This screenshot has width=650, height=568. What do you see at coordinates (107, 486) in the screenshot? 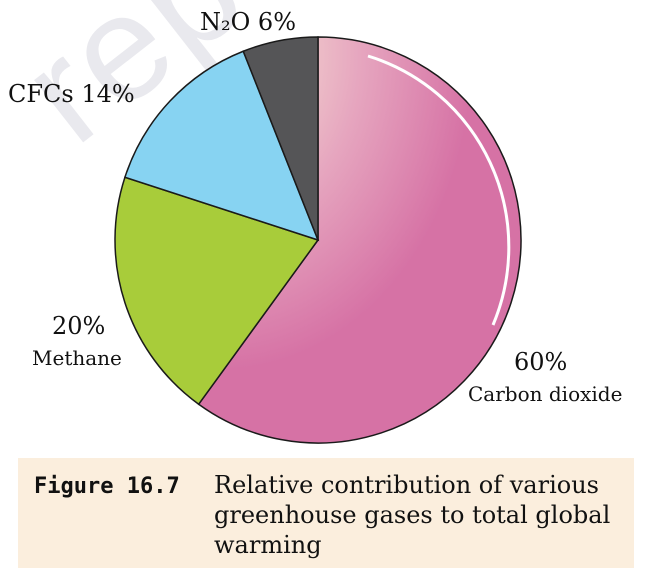
I see `figure-number: Figure 16.7` at bounding box center [107, 486].